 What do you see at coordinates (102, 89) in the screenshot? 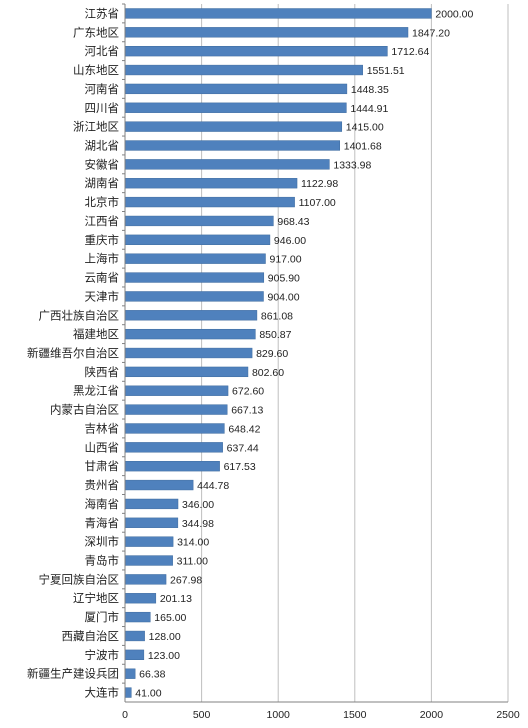
I see `category-label: 河南省` at bounding box center [102, 89].